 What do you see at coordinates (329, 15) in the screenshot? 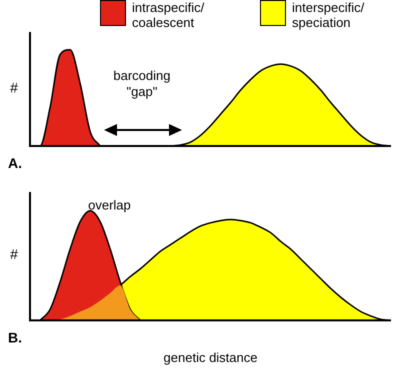
I see `legend-label: interspecific/ speciation` at bounding box center [329, 15].